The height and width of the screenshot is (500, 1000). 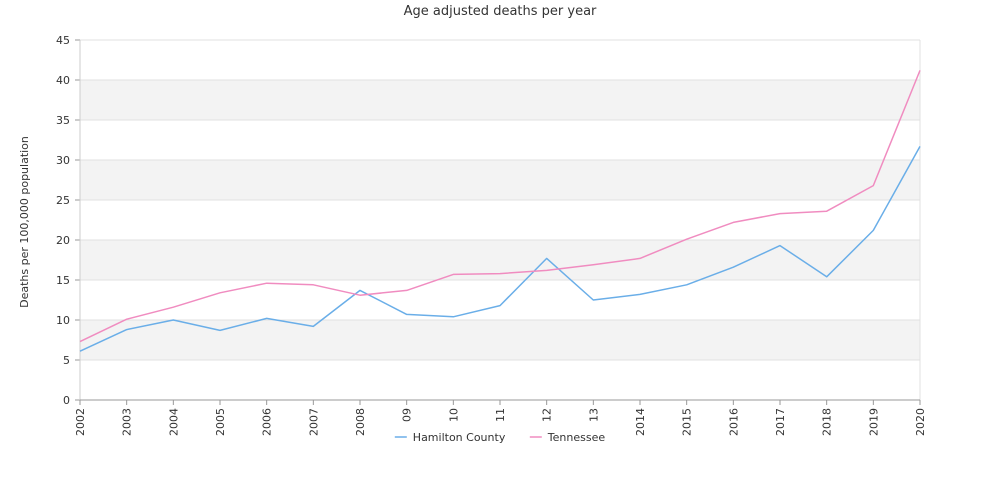 What do you see at coordinates (920, 422) in the screenshot?
I see `x-tick-label: 2020` at bounding box center [920, 422].